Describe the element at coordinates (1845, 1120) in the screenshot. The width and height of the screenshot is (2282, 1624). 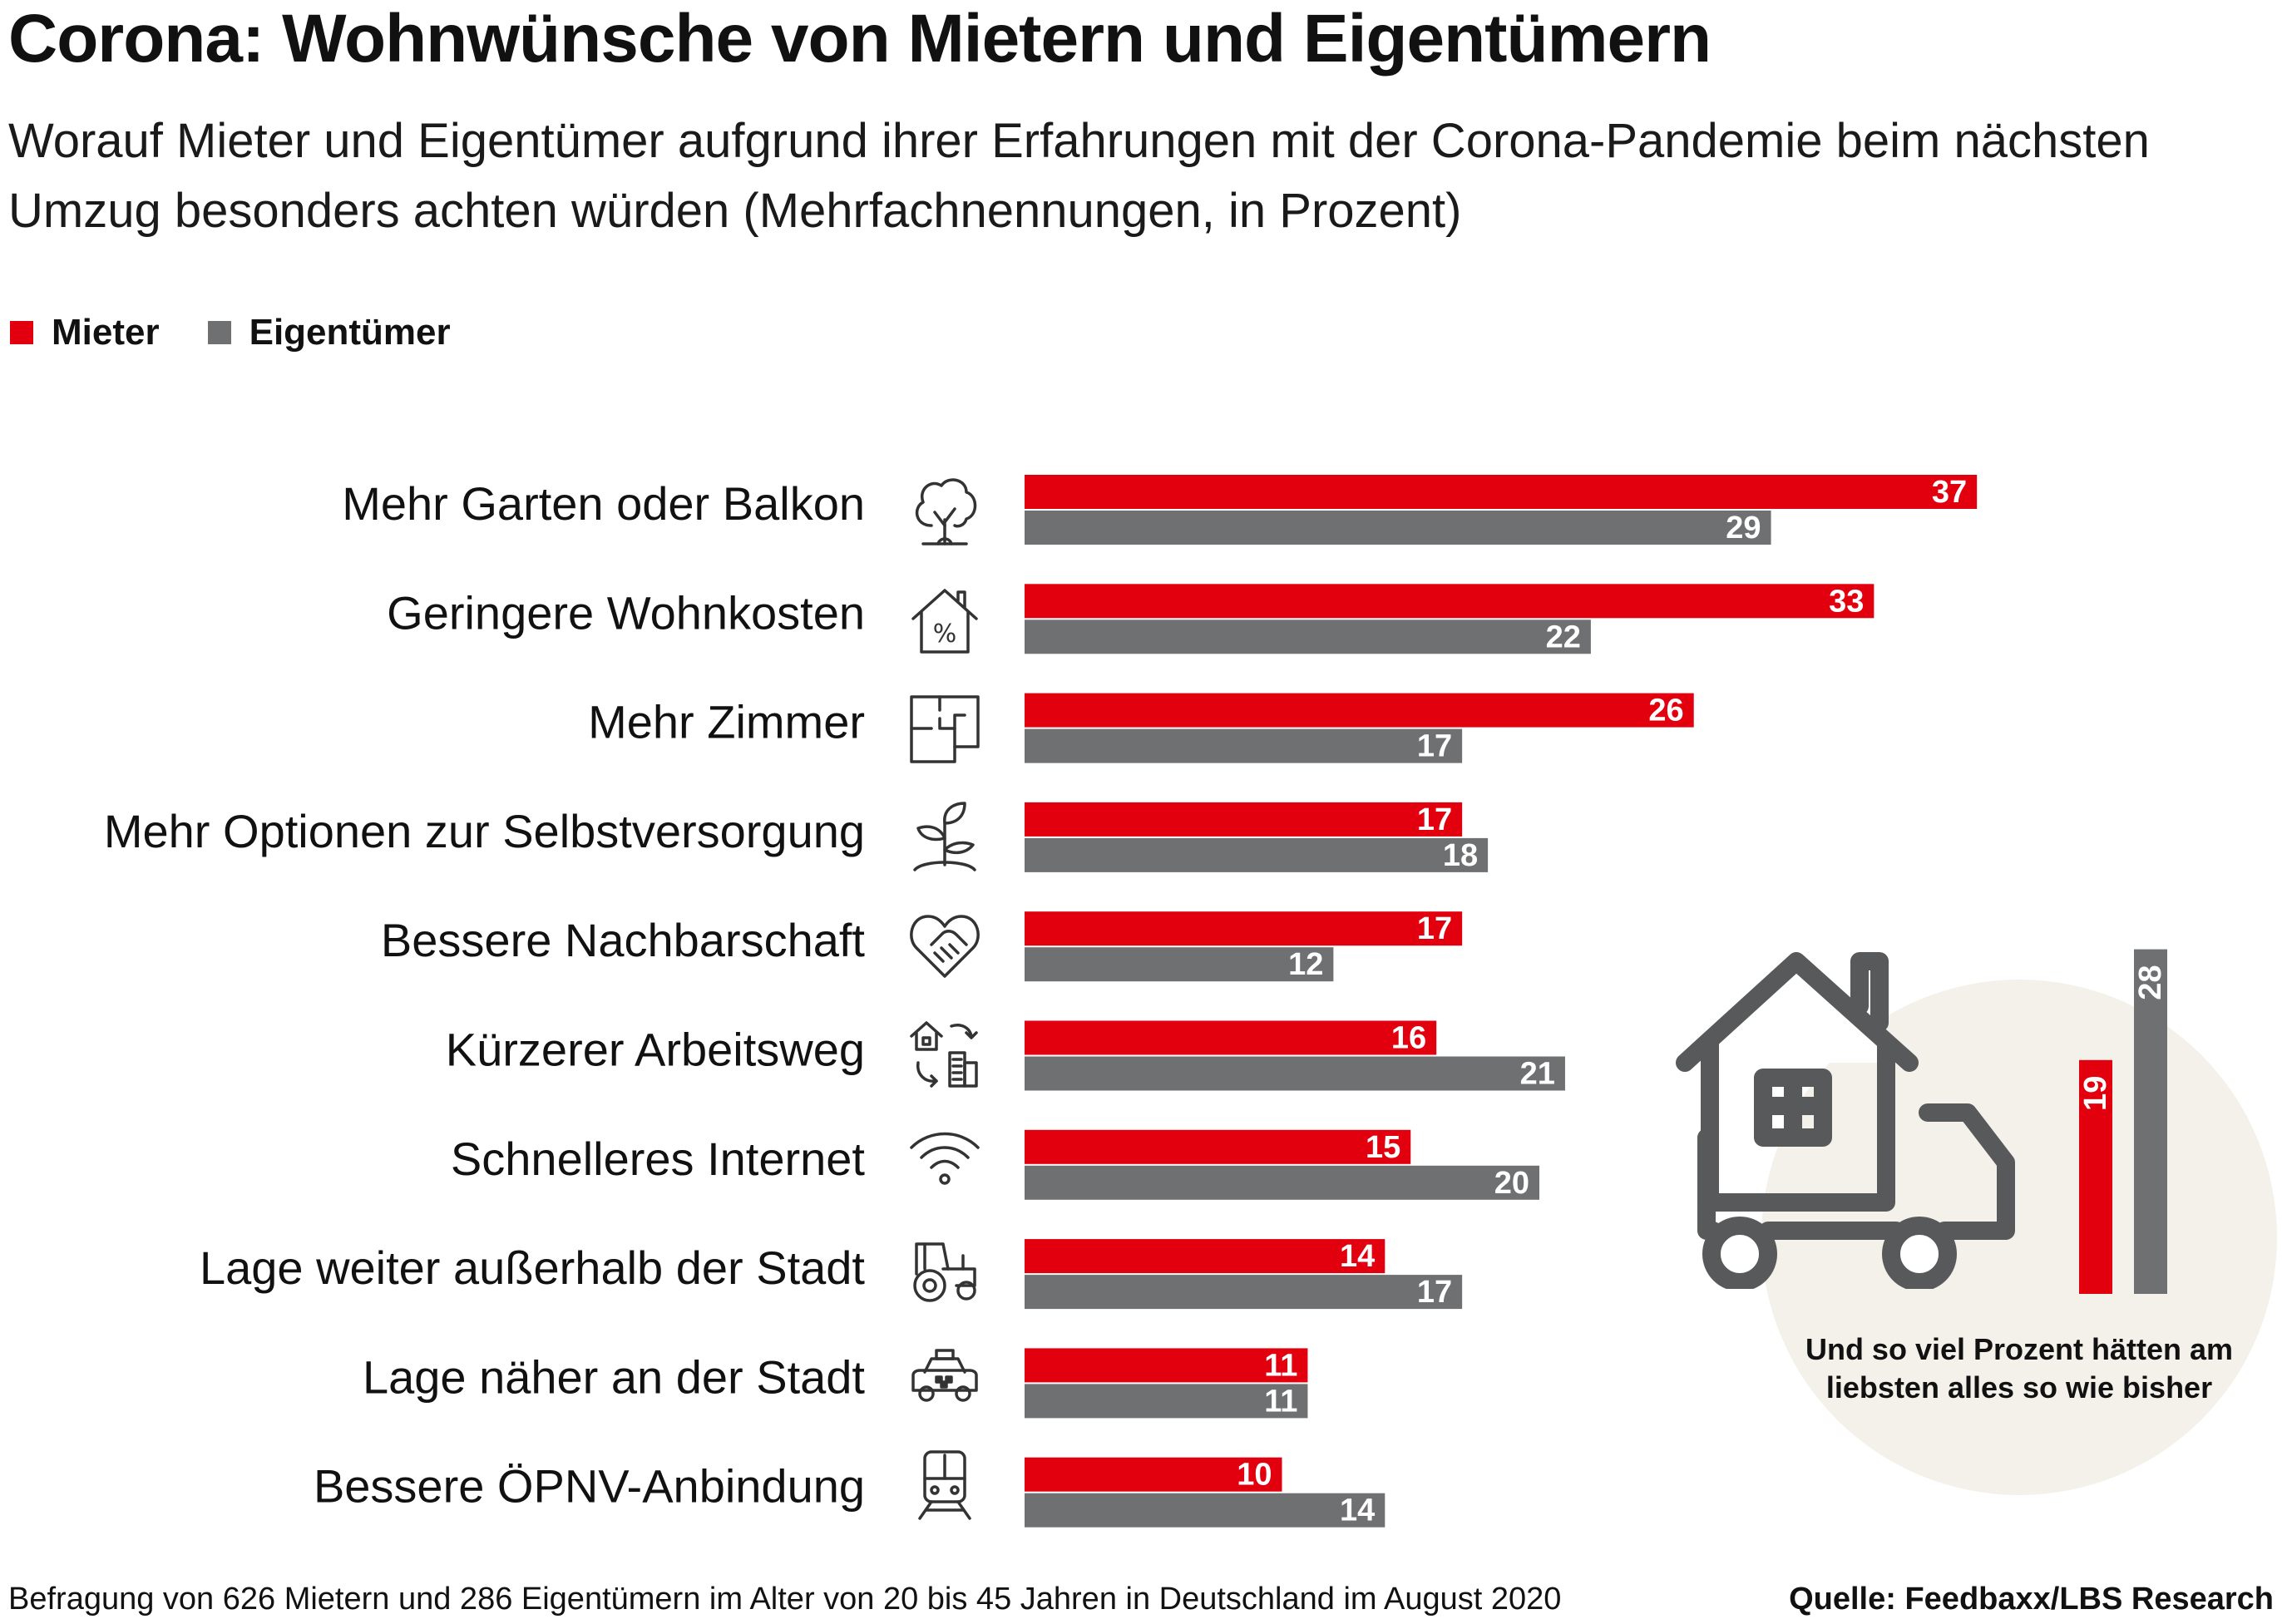
I see `moving-truck-house-icon` at that location.